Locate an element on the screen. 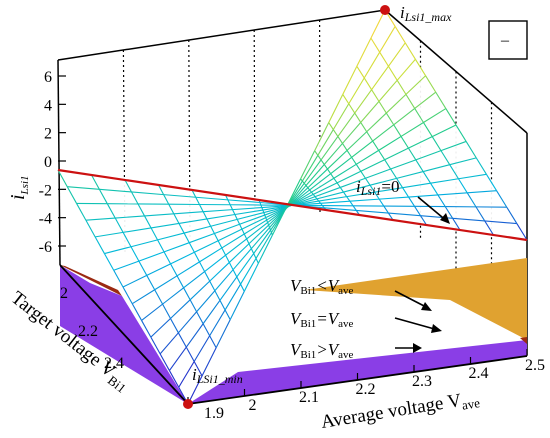  region-arrow-equal is located at coordinates (416, 324).